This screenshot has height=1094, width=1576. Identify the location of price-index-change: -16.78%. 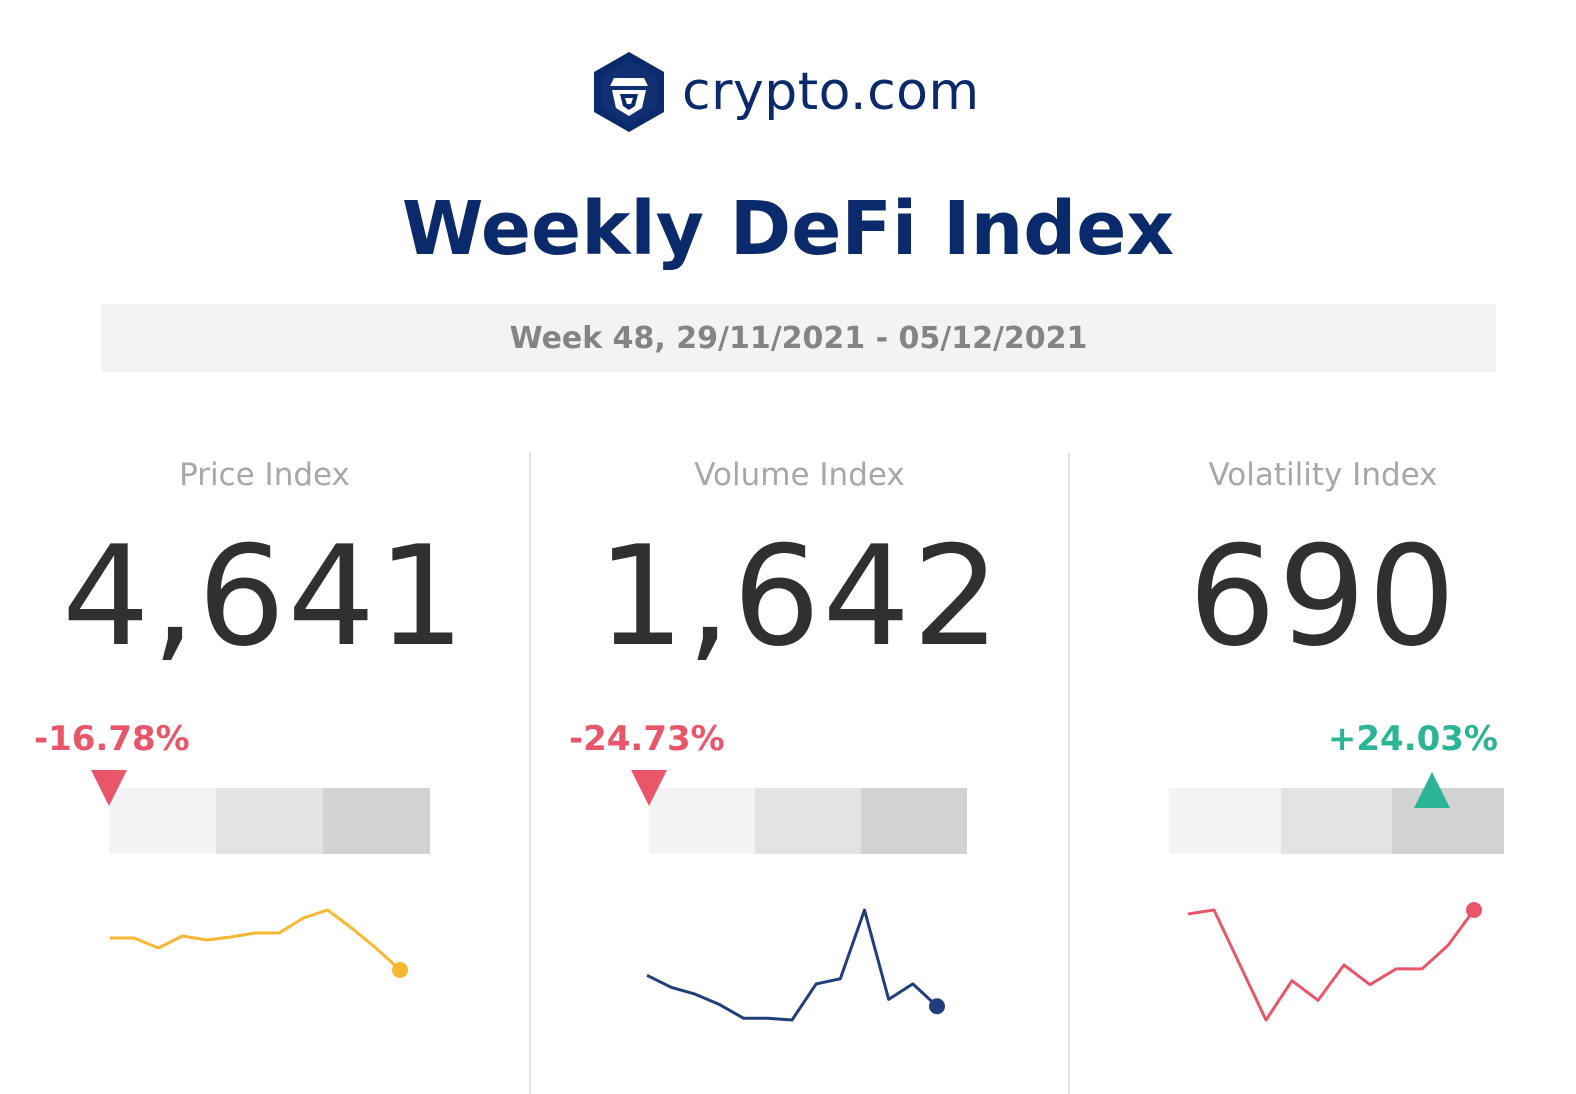
(112, 739).